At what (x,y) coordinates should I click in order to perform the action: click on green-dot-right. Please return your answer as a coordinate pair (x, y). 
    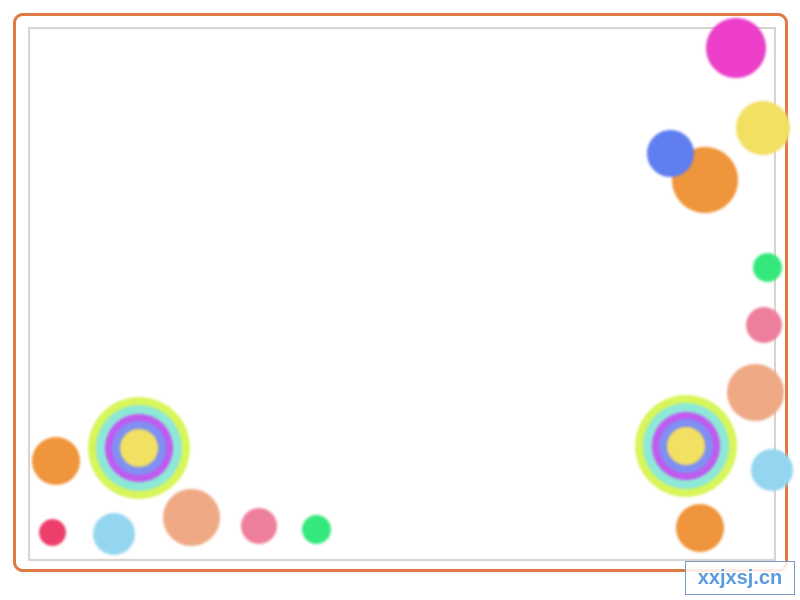
    Looking at the image, I should click on (767, 267).